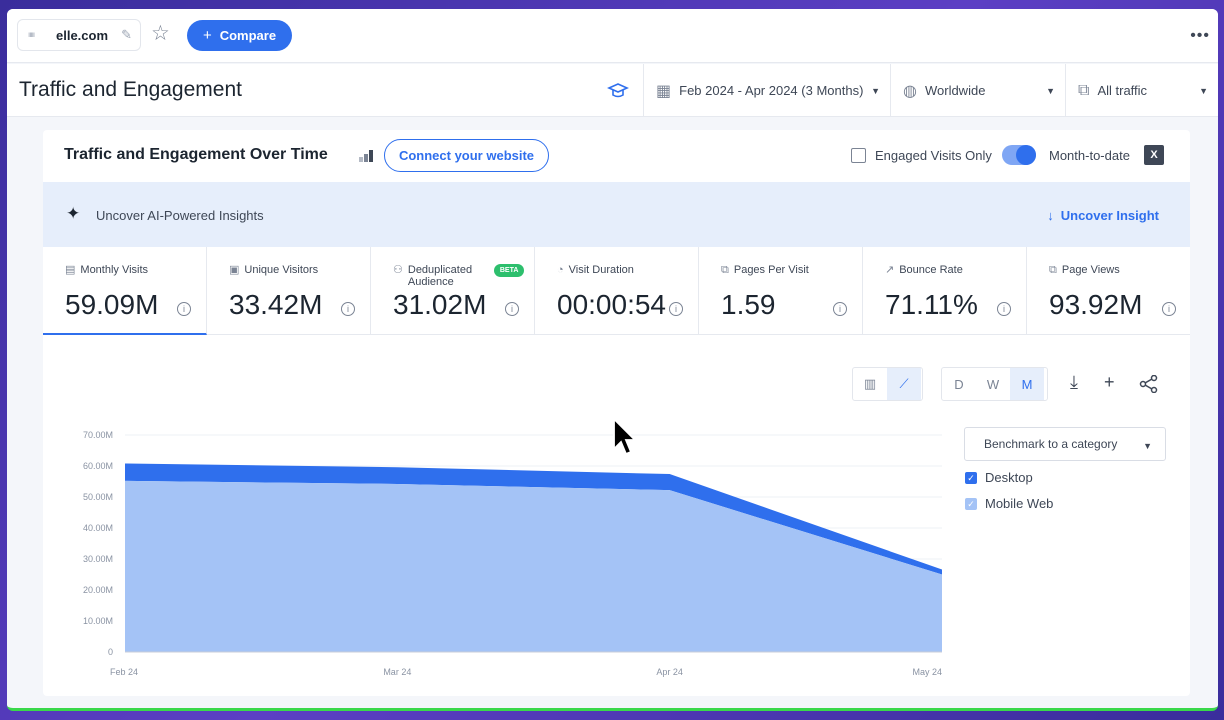 This screenshot has width=1224, height=720. What do you see at coordinates (931, 304) in the screenshot?
I see `metric-value: 71.11%` at bounding box center [931, 304].